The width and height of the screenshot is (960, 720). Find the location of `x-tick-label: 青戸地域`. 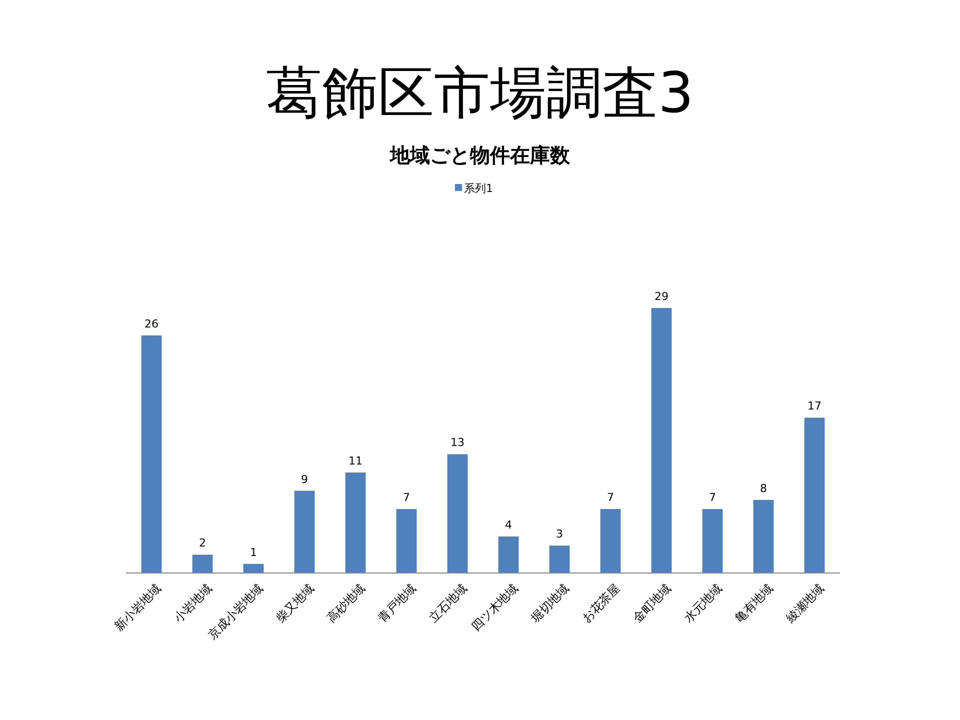

x-tick-label: 青戸地域 is located at coordinates (397, 603).